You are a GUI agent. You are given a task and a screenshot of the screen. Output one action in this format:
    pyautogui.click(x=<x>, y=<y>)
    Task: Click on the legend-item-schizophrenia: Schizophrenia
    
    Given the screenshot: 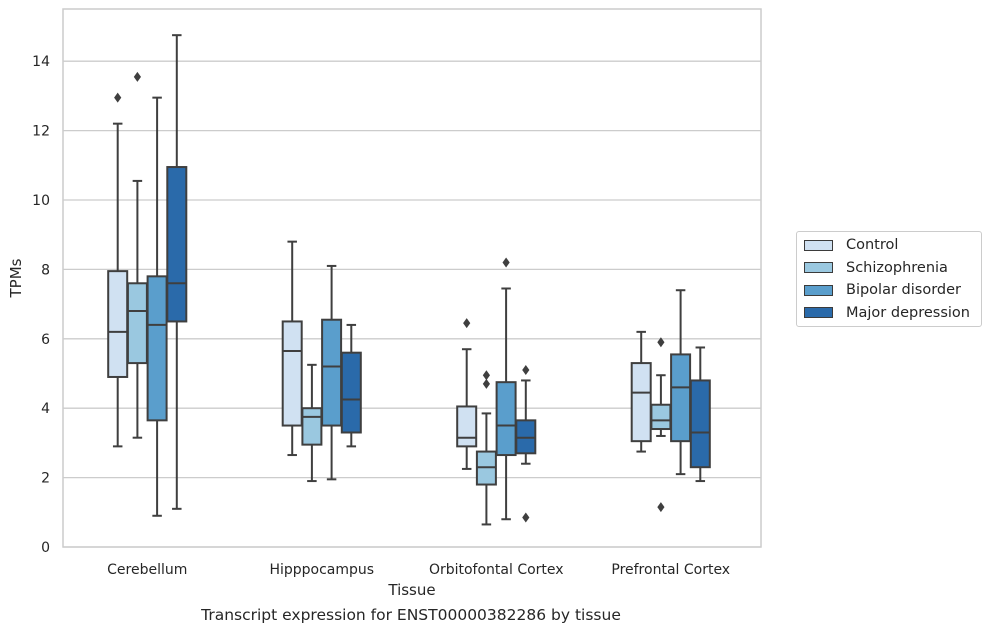 What is the action you would take?
    pyautogui.click(x=876, y=268)
    